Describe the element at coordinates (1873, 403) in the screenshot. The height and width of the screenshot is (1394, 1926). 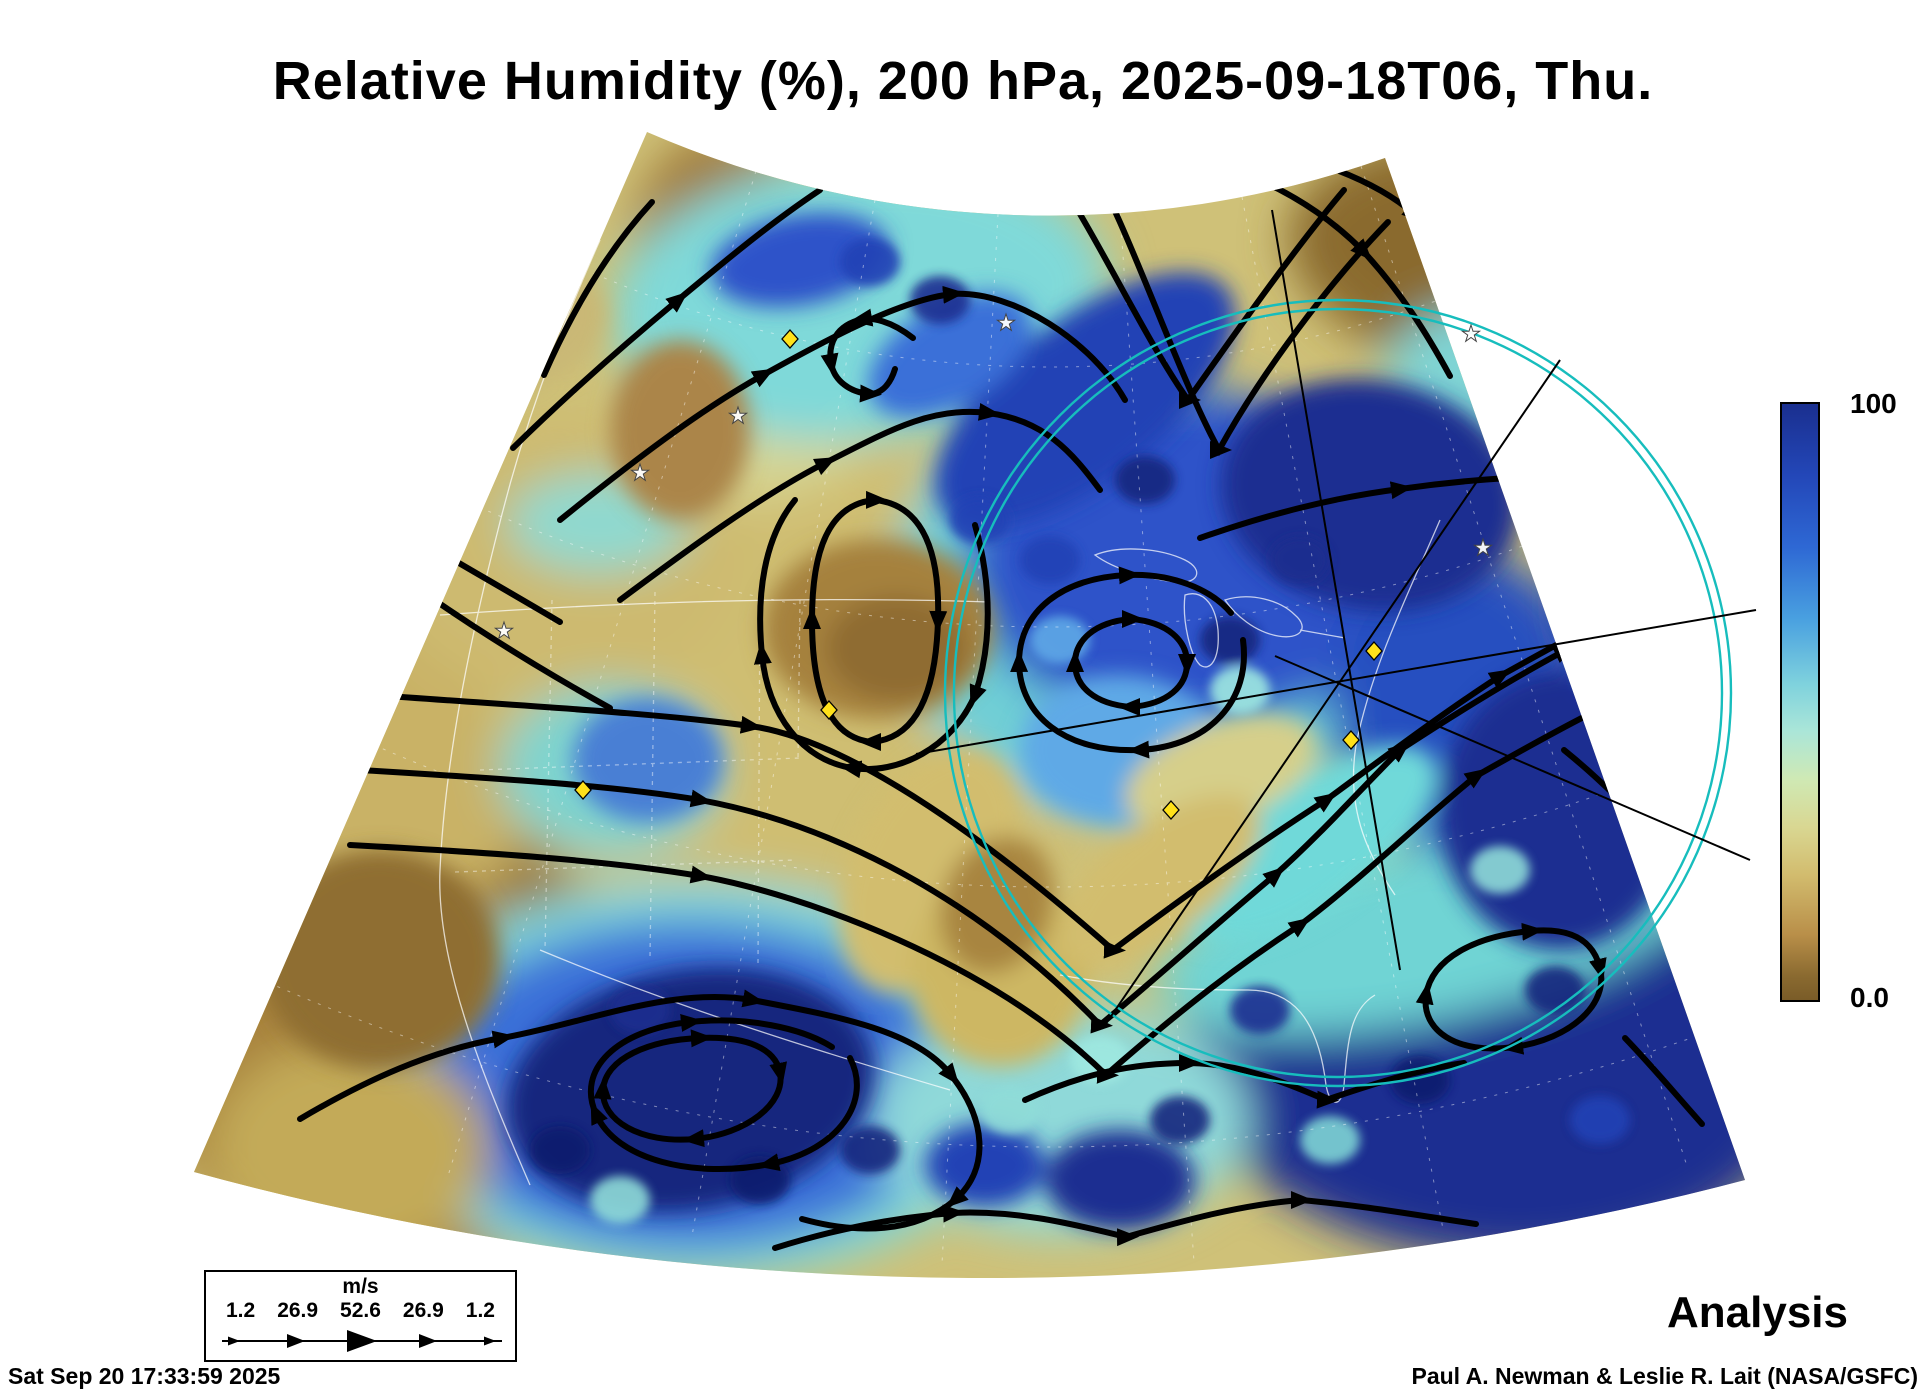
I see `colorbar-max-label: 100` at that location.